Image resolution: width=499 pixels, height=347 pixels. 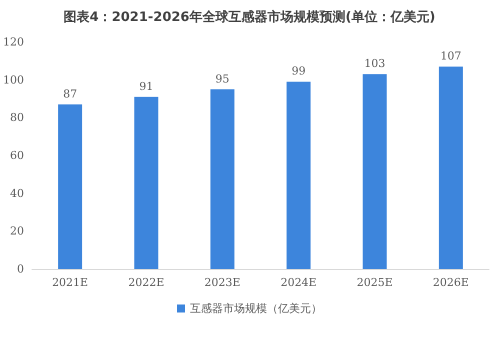 I want to click on legend-label: 互感器市场规模（亿美元）, so click(x=256, y=308).